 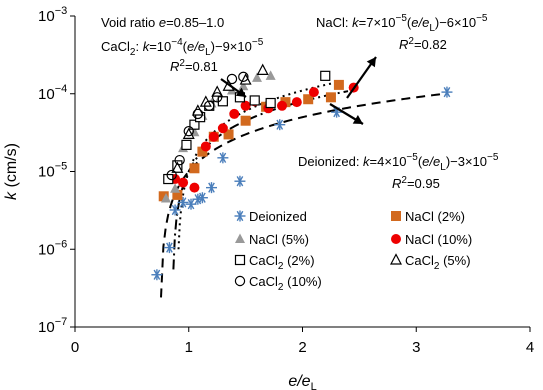 What do you see at coordinates (435, 216) in the screenshot?
I see `legend-label: NaCl (2%)` at bounding box center [435, 216].